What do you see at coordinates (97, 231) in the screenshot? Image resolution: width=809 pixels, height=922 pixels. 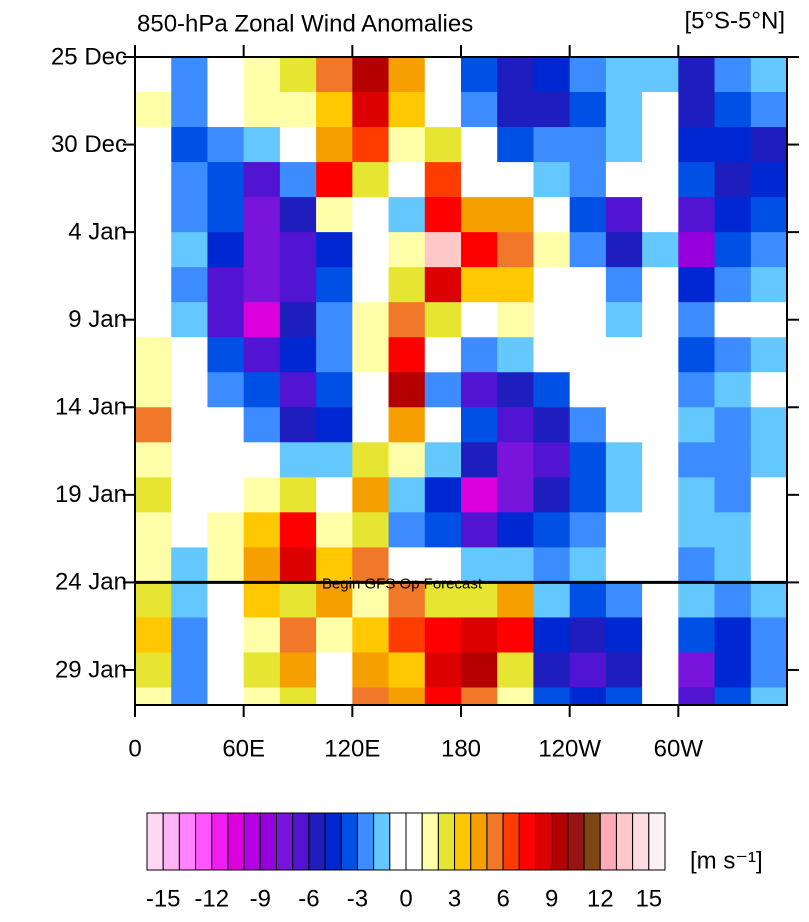 I see `y-tick-label: 4 Jan` at bounding box center [97, 231].